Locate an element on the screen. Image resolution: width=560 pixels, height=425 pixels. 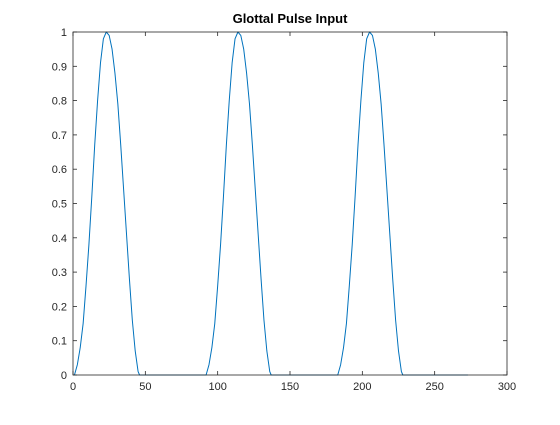
y-tick-label: 0.4 is located at coordinates (59, 239).